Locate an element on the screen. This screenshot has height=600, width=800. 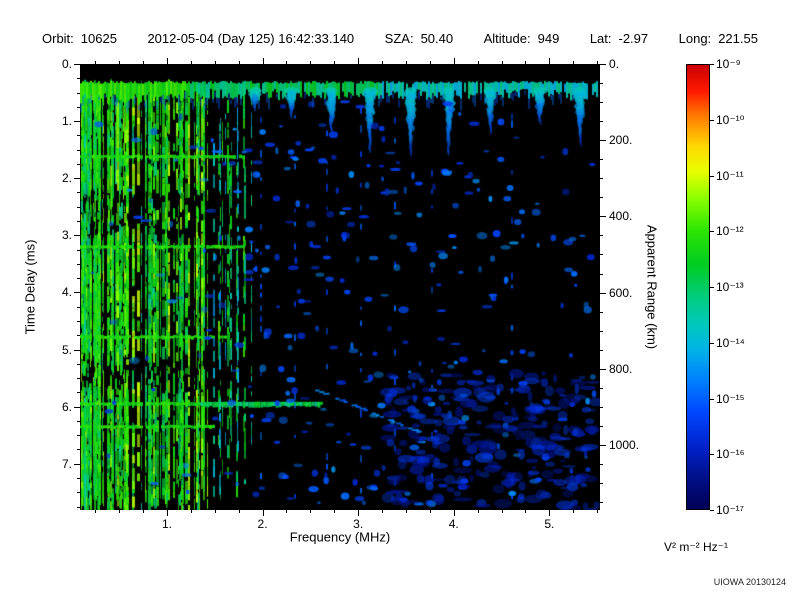
altitude-value: 949 is located at coordinates (548, 38).